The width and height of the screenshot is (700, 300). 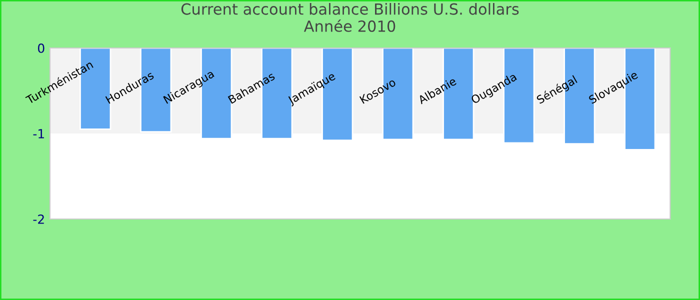 What do you see at coordinates (38, 133) in the screenshot?
I see `y-tick-label: -1` at bounding box center [38, 133].